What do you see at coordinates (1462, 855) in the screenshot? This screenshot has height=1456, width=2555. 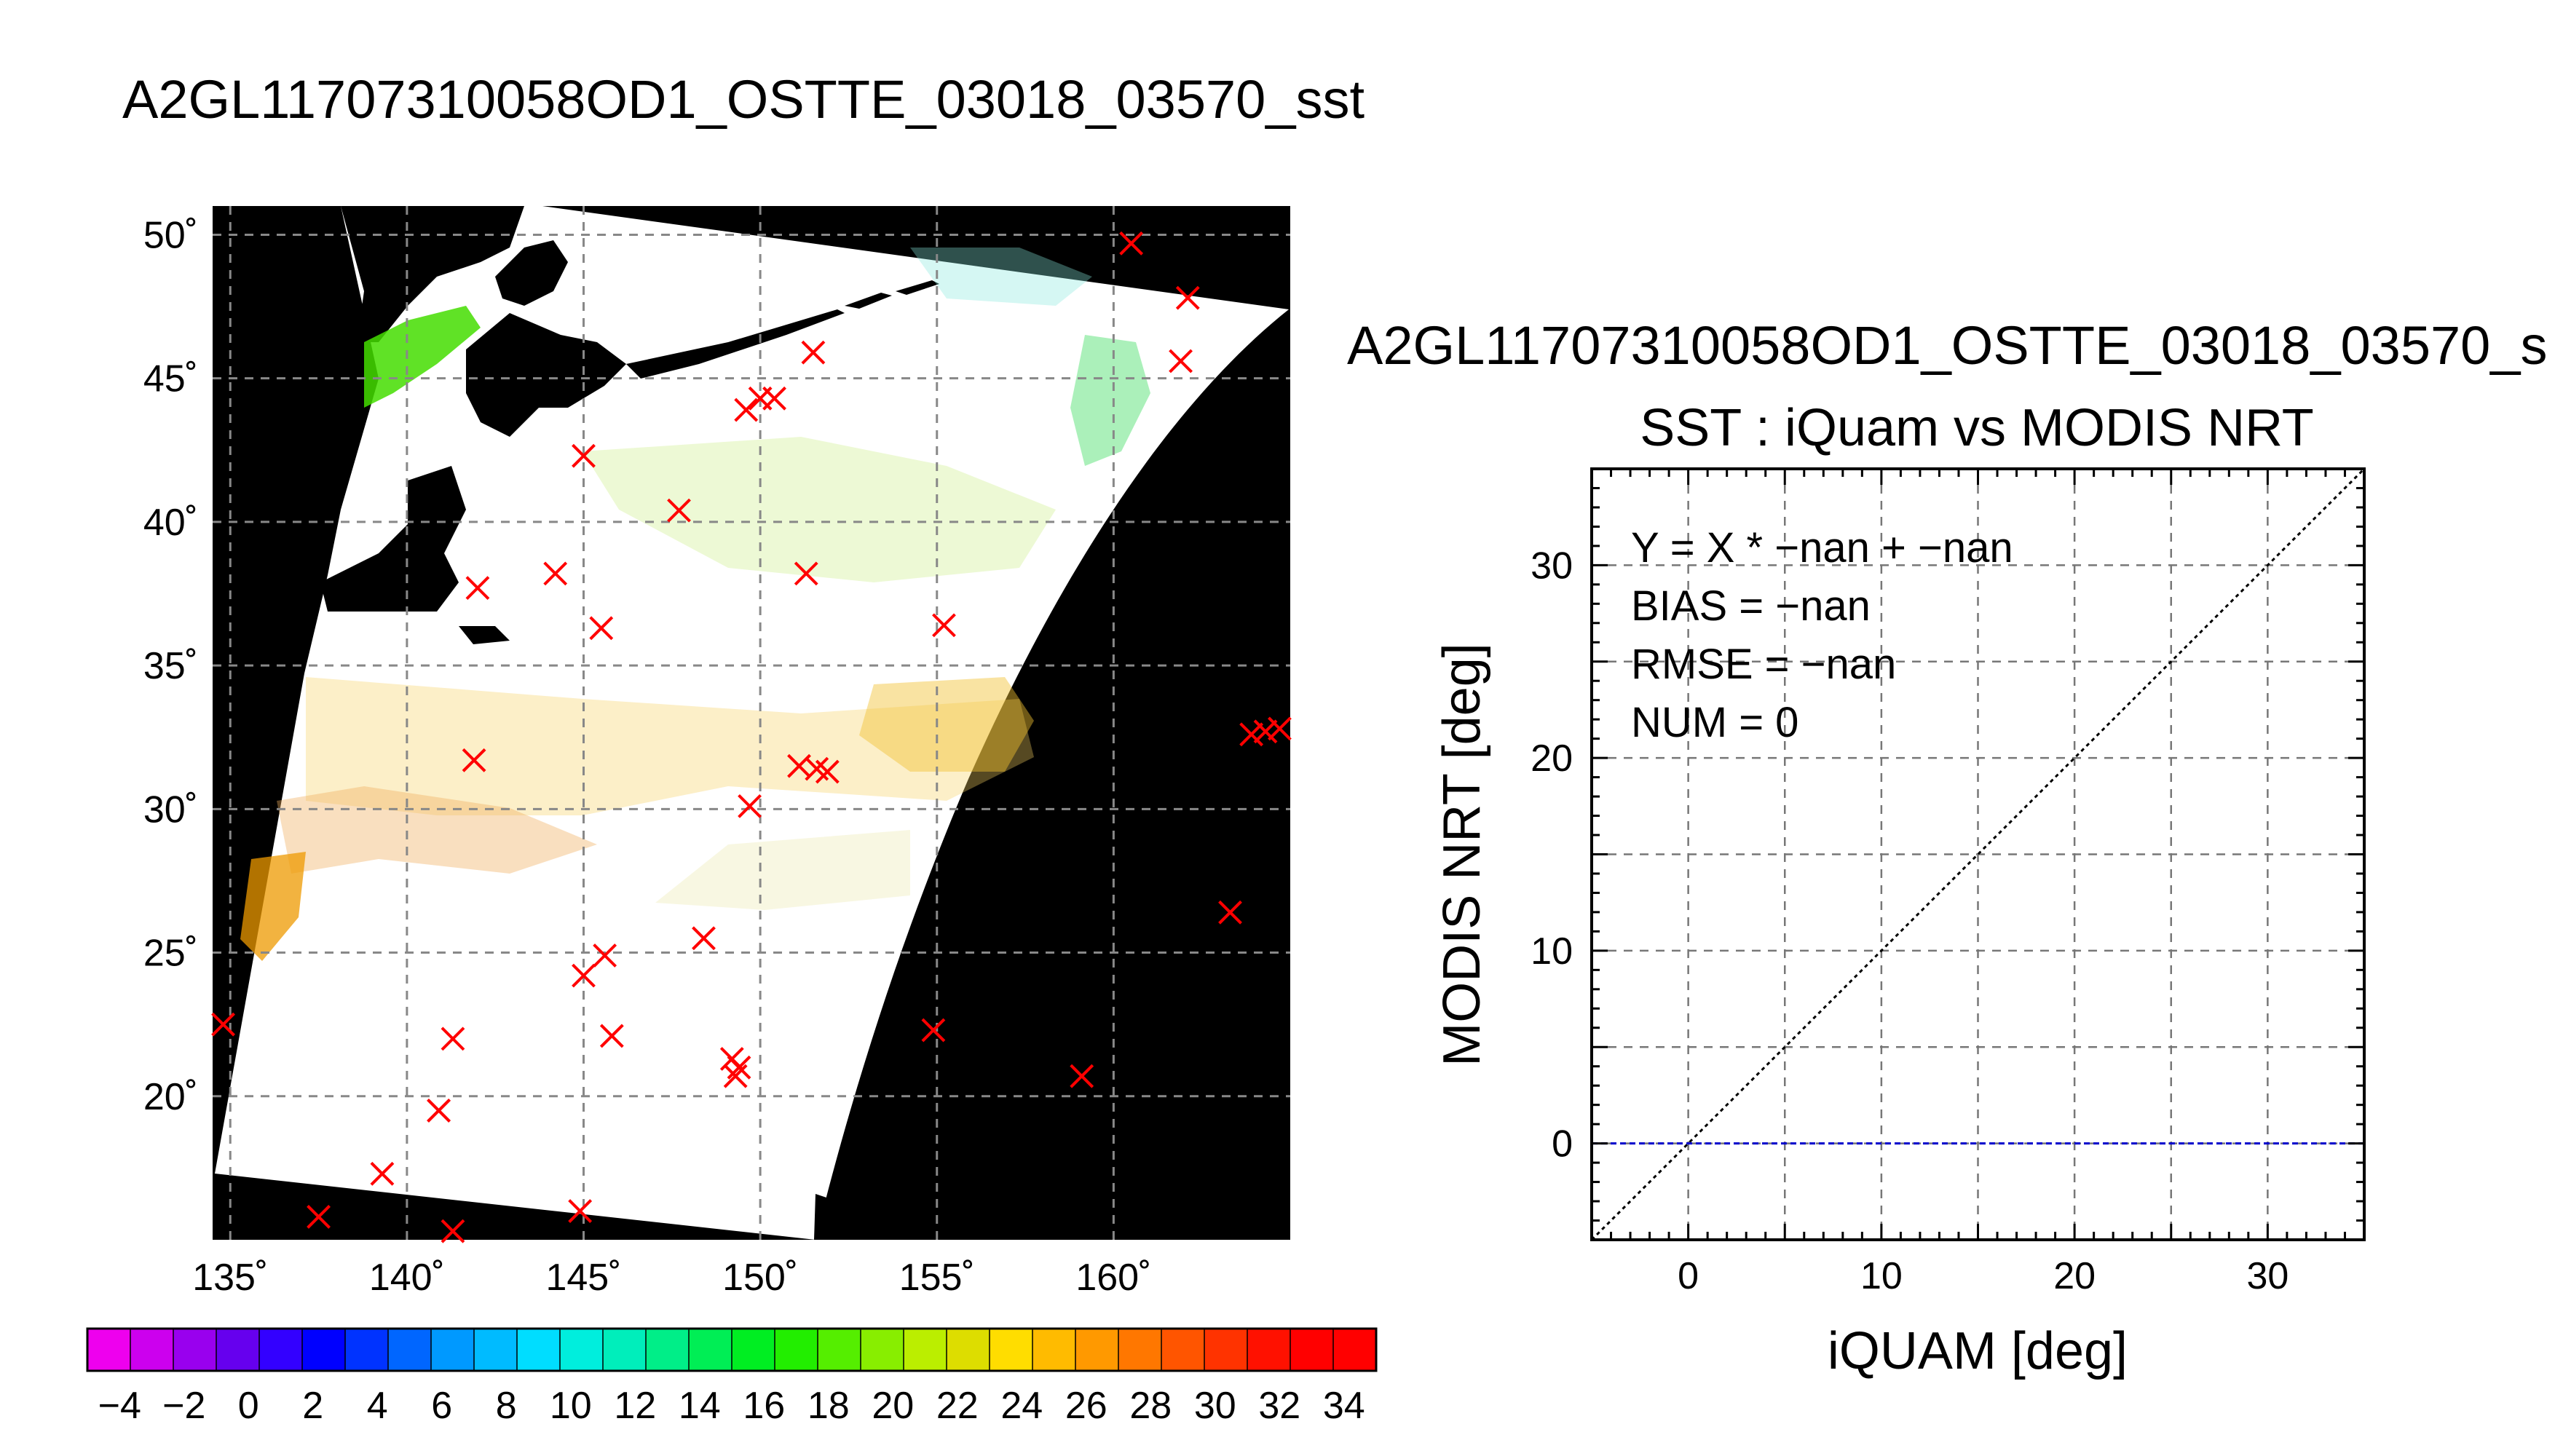 I see `scatter-y-axis-label: MODIS NRT [deg]` at bounding box center [1462, 855].